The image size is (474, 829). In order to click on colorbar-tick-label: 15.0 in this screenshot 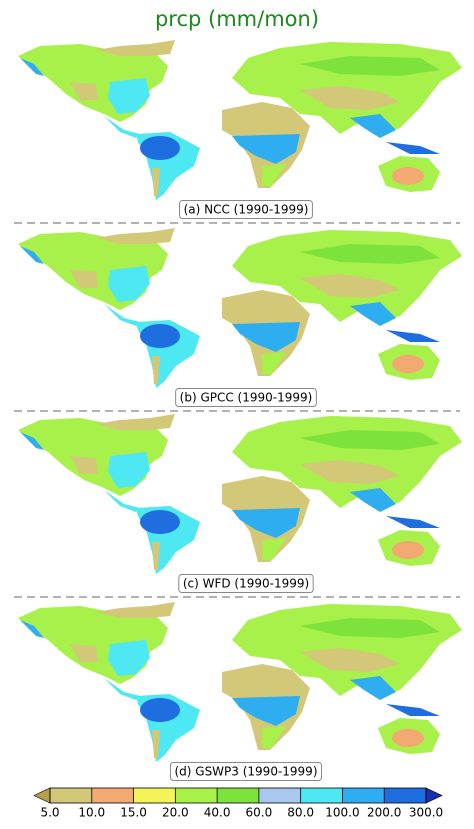, I will do `click(133, 813)`.